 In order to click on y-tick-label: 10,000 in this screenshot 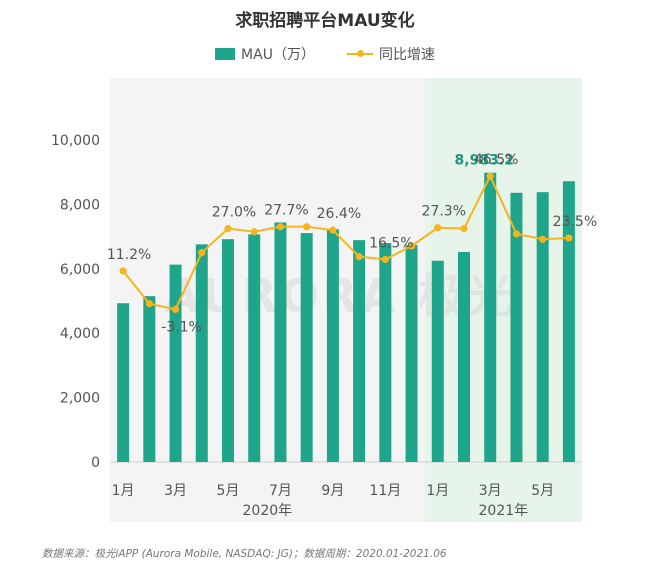, I will do `click(75, 141)`.